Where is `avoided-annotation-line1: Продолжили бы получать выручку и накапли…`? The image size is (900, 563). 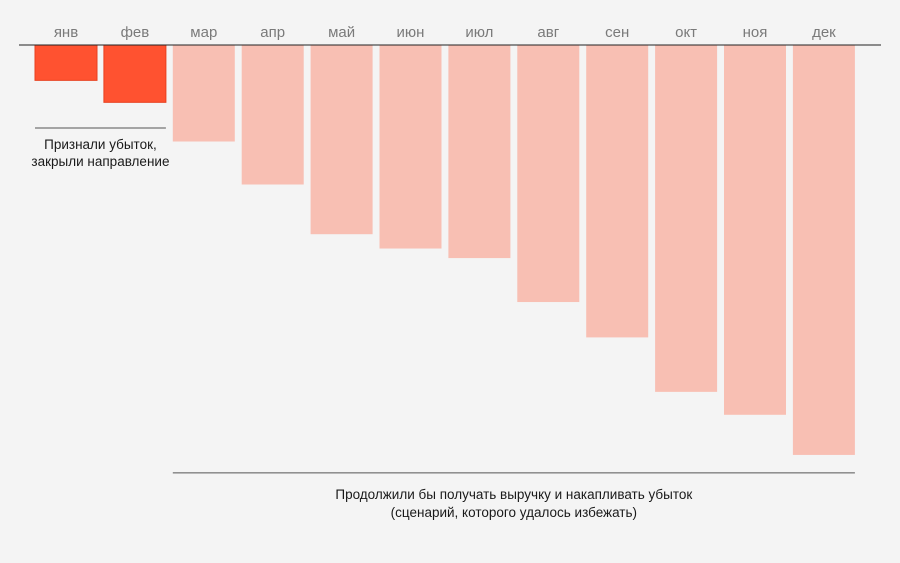 avoided-annotation-line1: Продолжили бы получать выручку и накапли… is located at coordinates (513, 494).